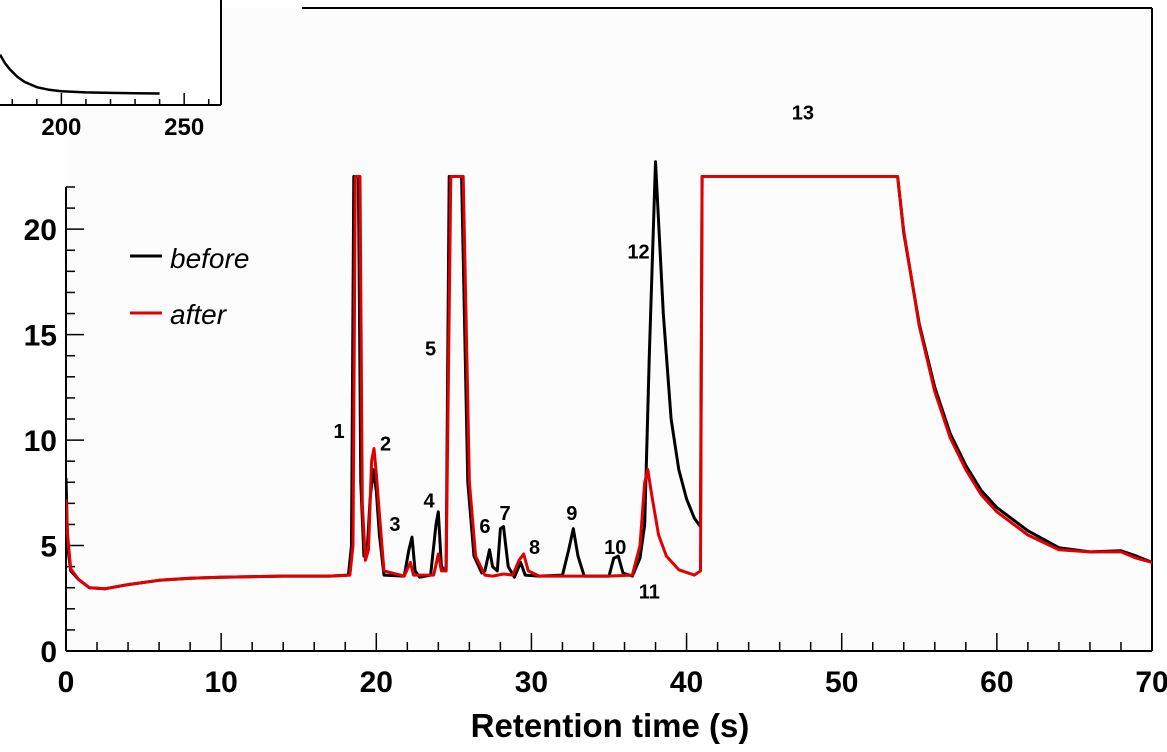  What do you see at coordinates (40, 336) in the screenshot?
I see `y-tick-label: 15` at bounding box center [40, 336].